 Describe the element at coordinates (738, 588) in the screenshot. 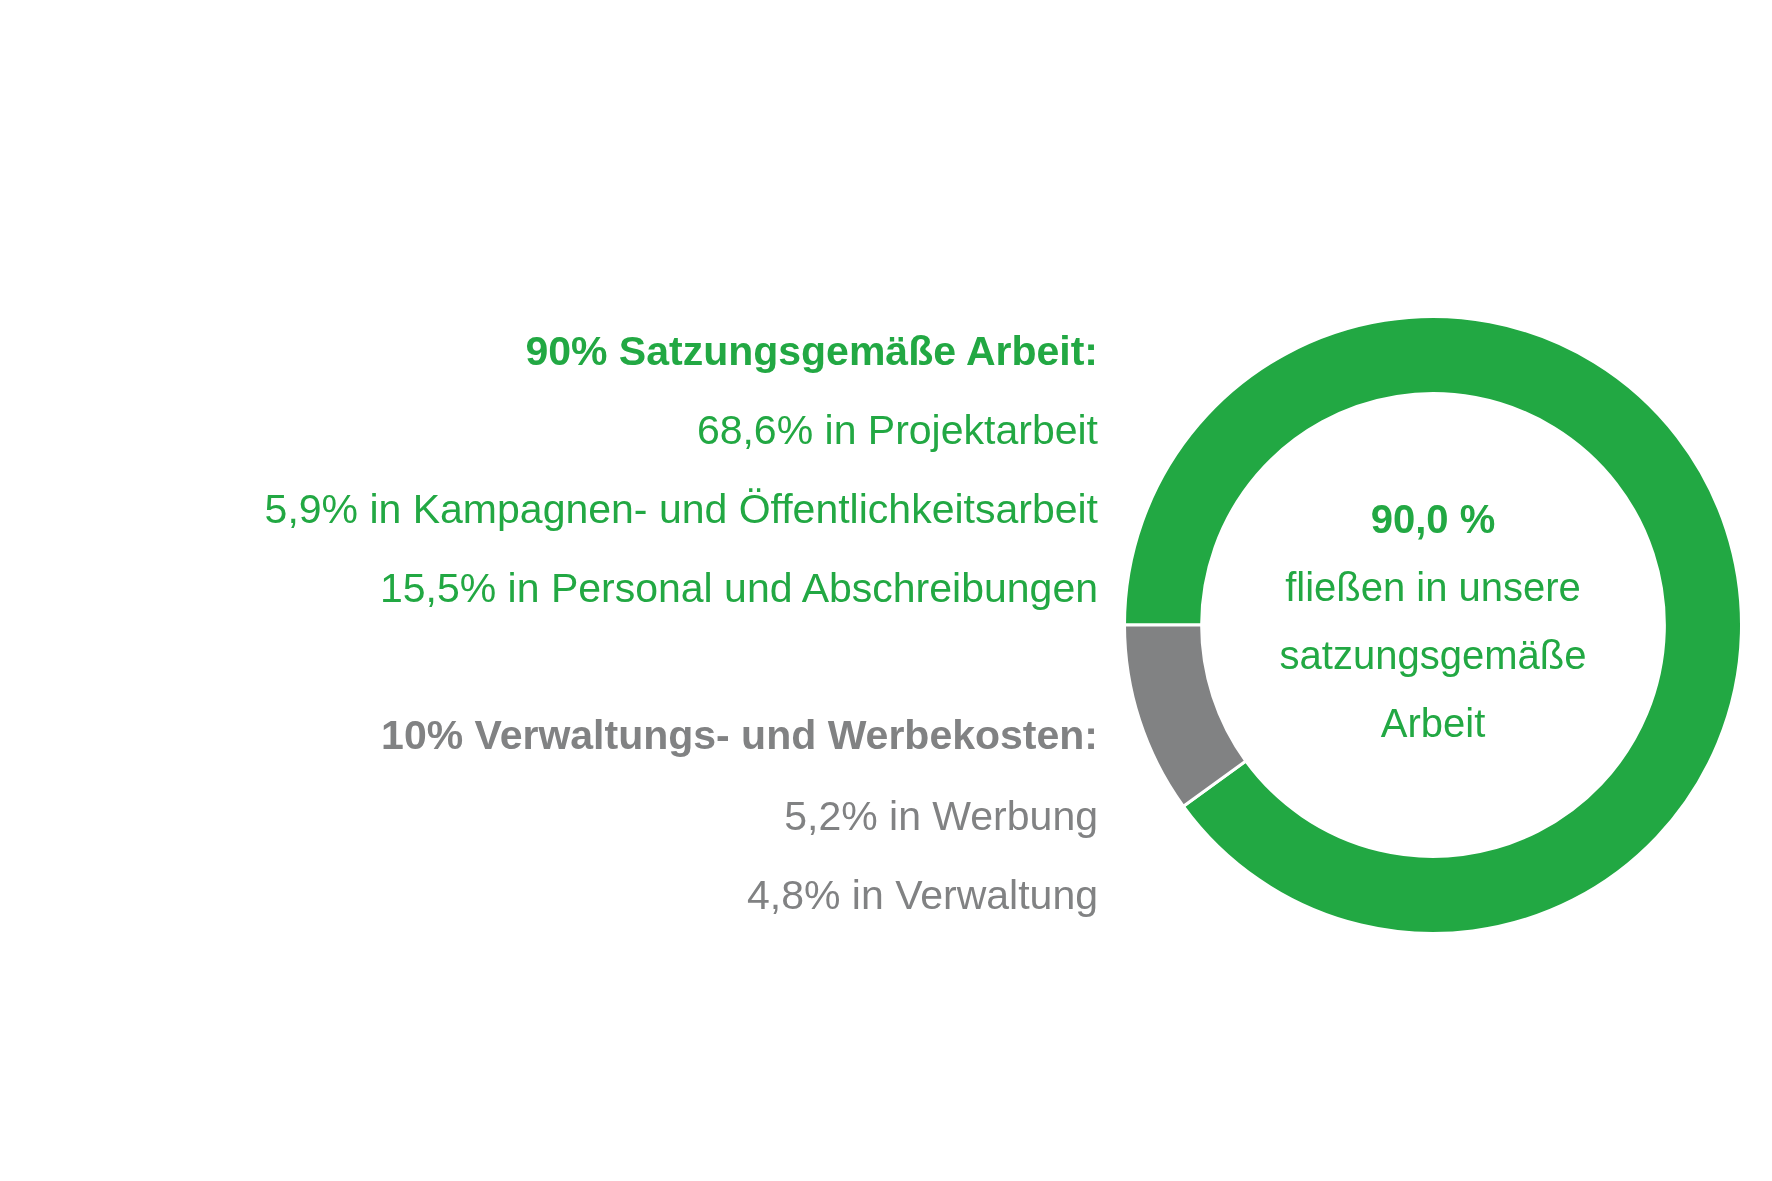

I see `text: 15,5% in Personal und Abschreibungen` at that location.